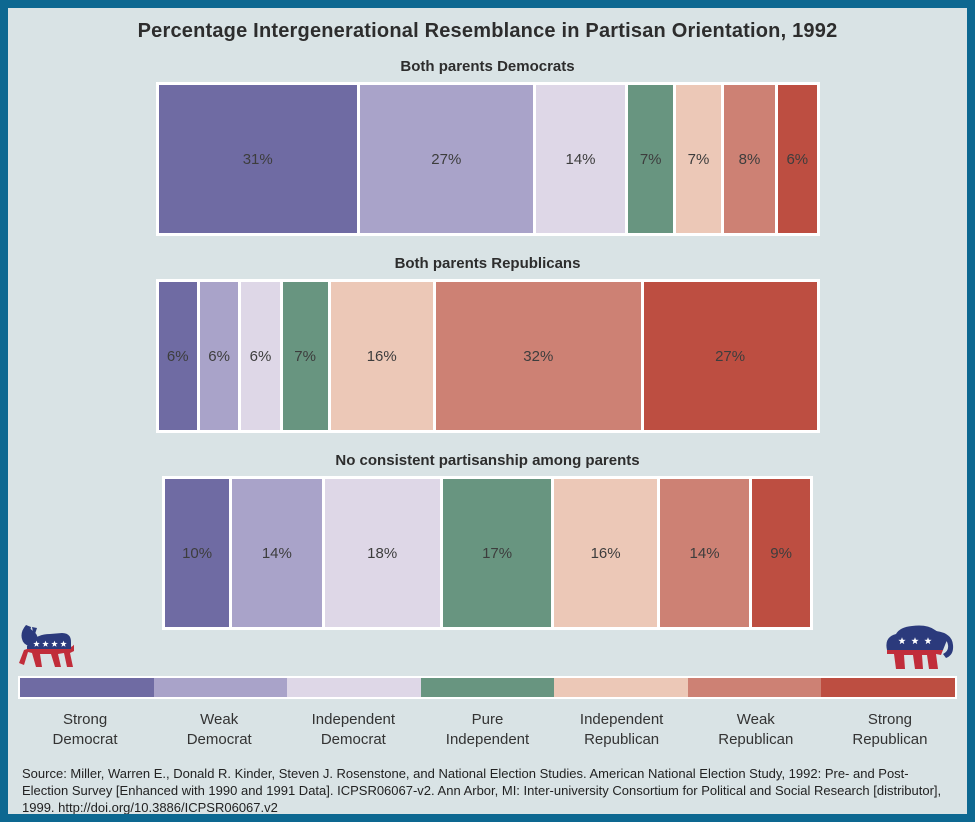 The image size is (975, 822). What do you see at coordinates (219, 729) in the screenshot?
I see `legend-label-weak-democrat: Weak Democrat` at bounding box center [219, 729].